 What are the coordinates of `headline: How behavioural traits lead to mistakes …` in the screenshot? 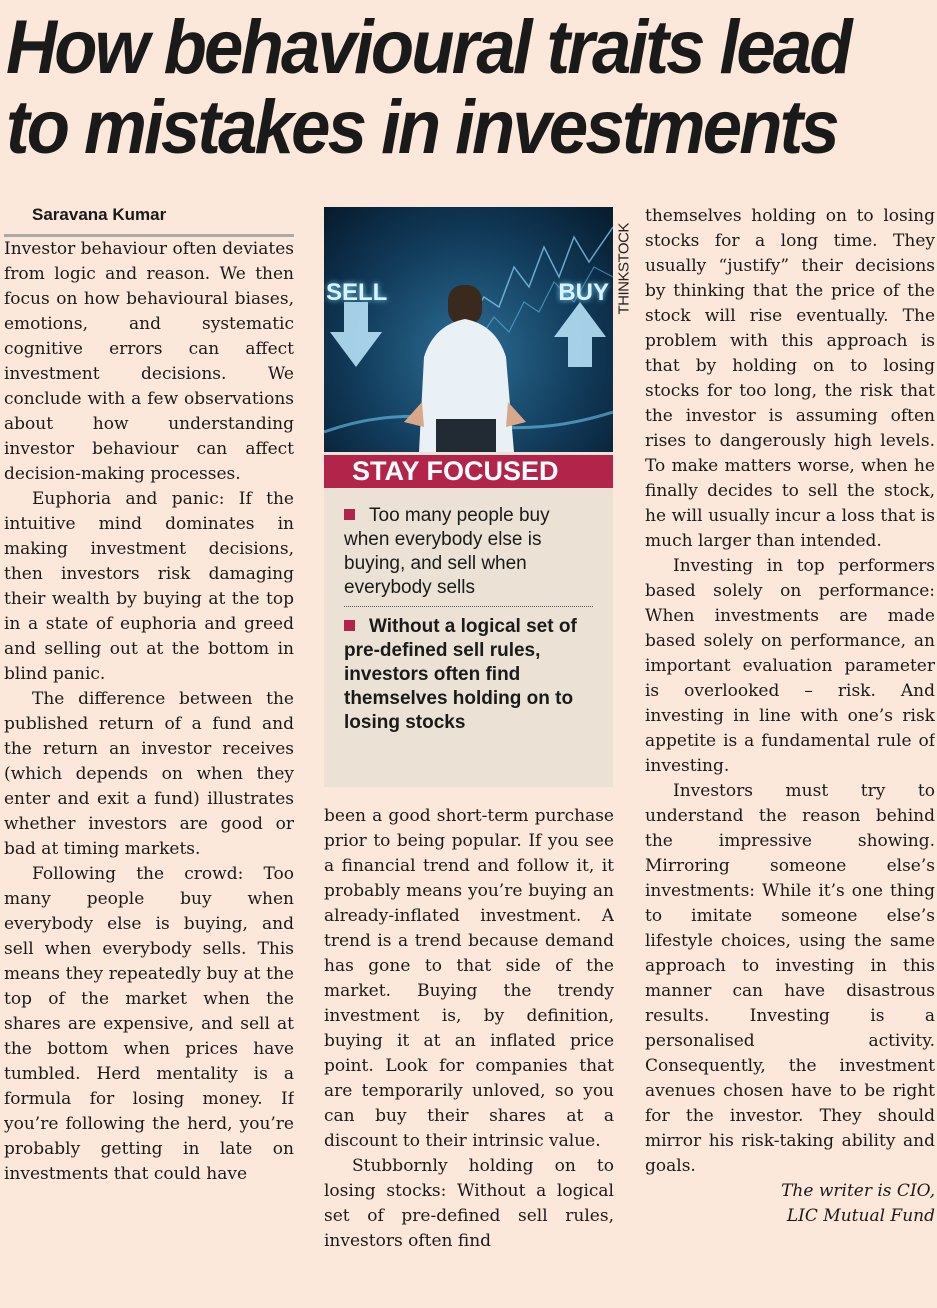 It's located at (438, 88).